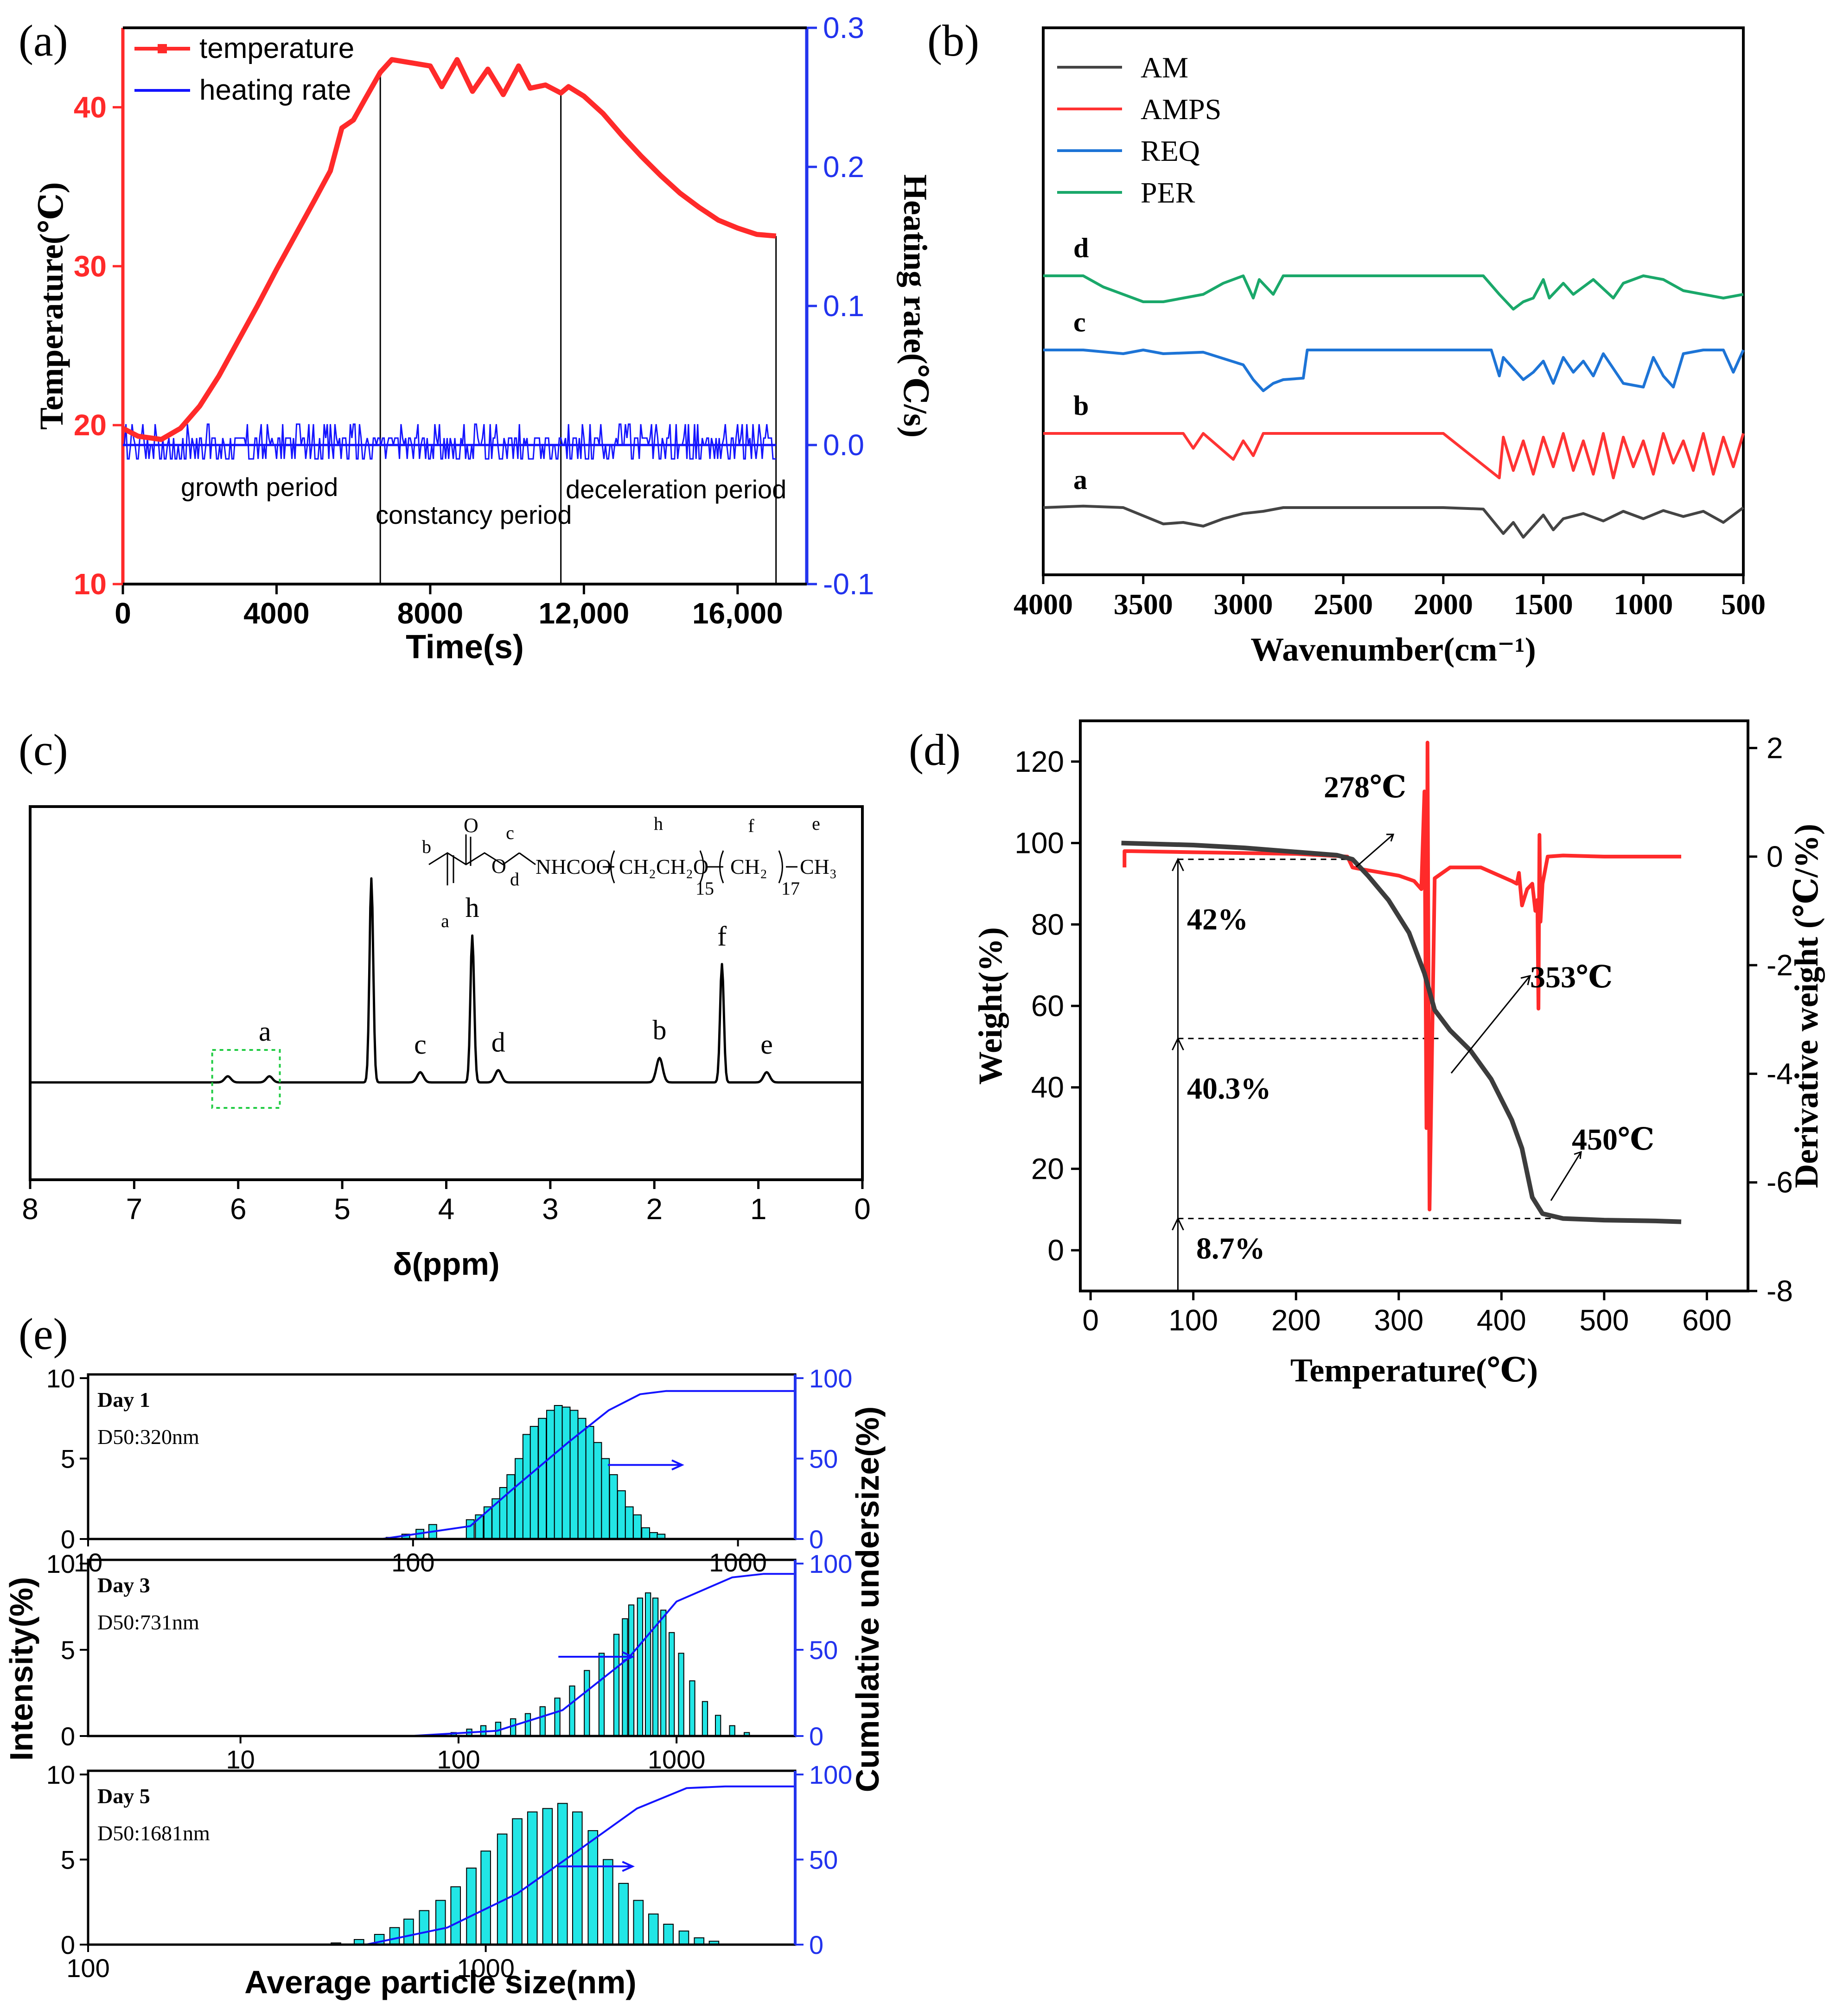 Image resolution: width=1837 pixels, height=2016 pixels. I want to click on x-tick-label: 2, so click(654, 1209).